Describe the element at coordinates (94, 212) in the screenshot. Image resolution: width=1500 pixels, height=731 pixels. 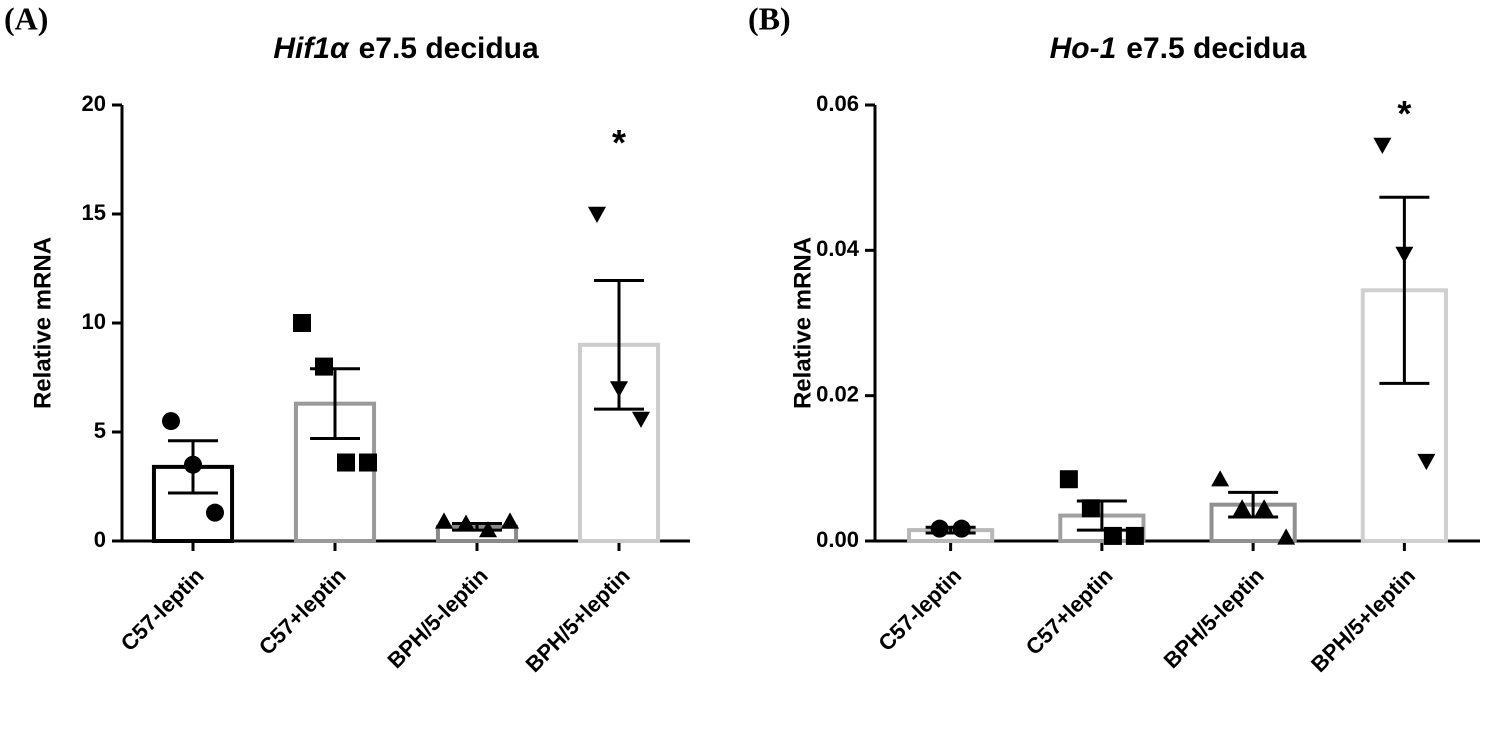
I see `y-tick-label: 15` at that location.